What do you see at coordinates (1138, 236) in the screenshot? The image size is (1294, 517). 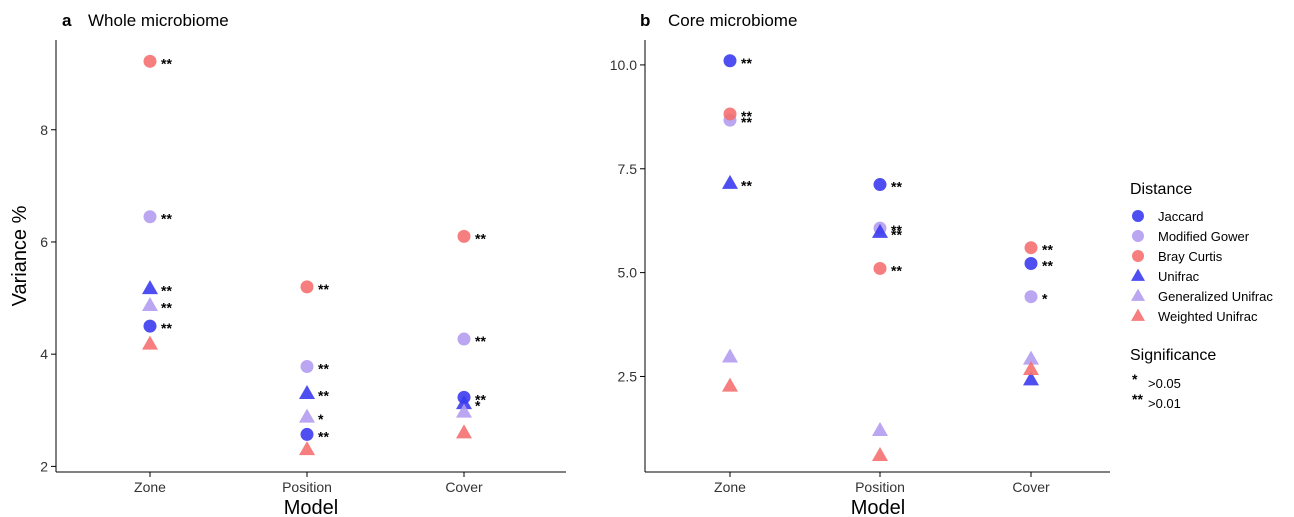 I see `legend-key-modified-gower` at bounding box center [1138, 236].